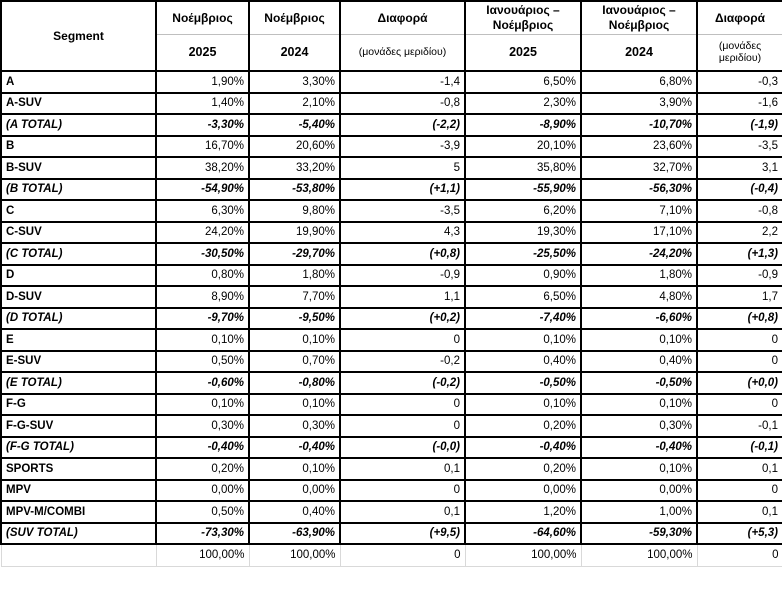  What do you see at coordinates (739, 318) in the screenshot?
I see `value-cell: (+0,8)` at bounding box center [739, 318].